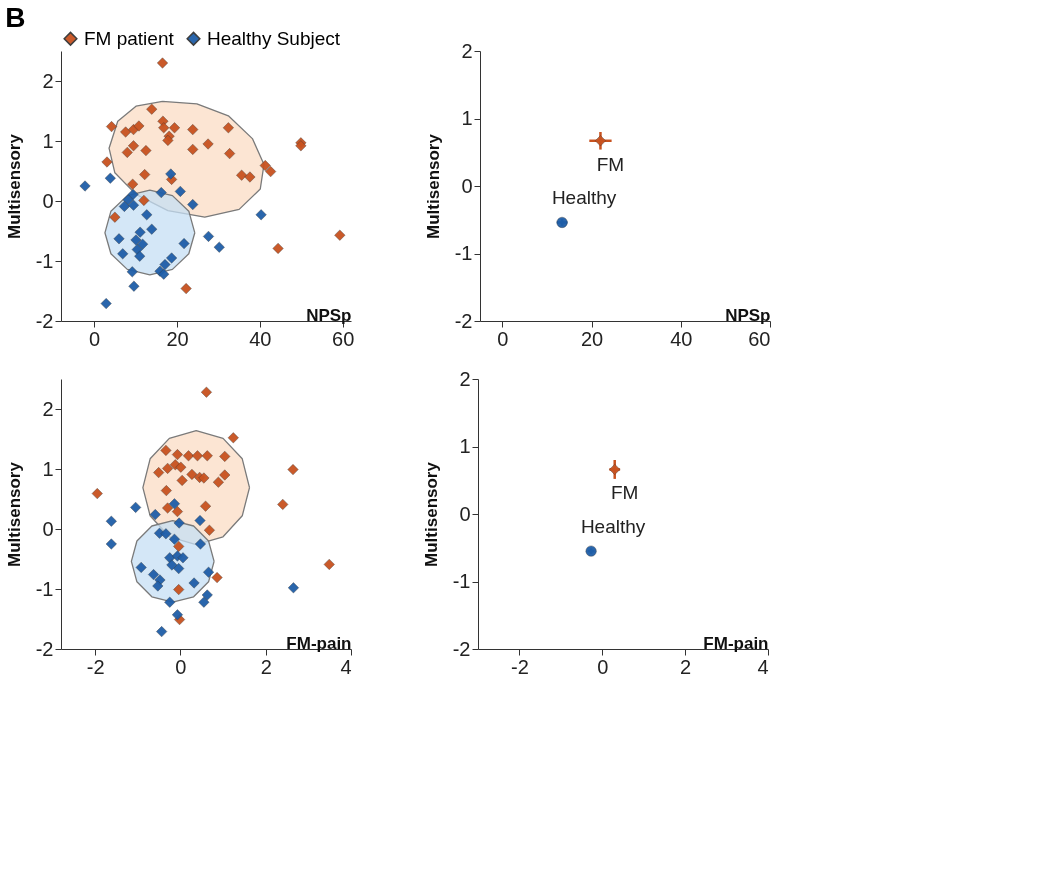 The image size is (1064, 873). I want to click on legend-label: FM patient, so click(129, 38).